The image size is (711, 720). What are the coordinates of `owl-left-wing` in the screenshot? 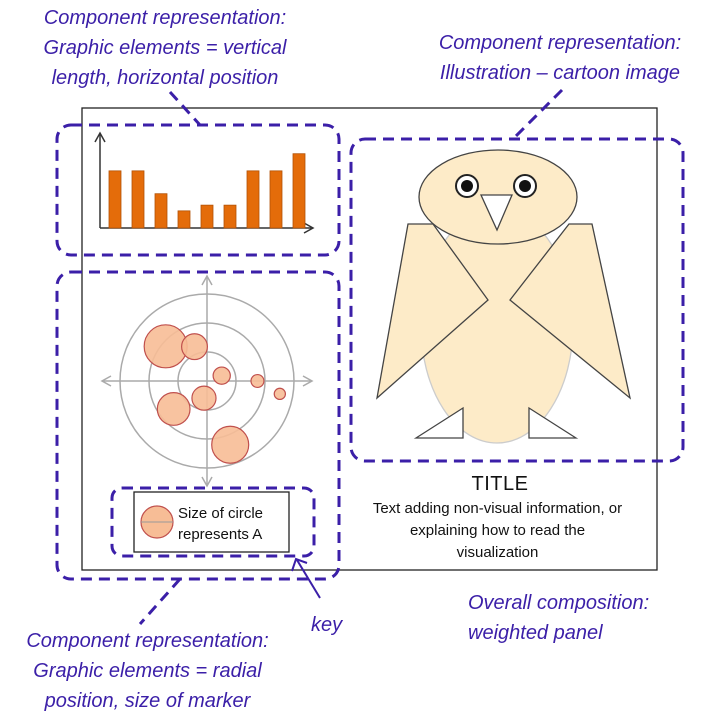 It's located at (432, 311).